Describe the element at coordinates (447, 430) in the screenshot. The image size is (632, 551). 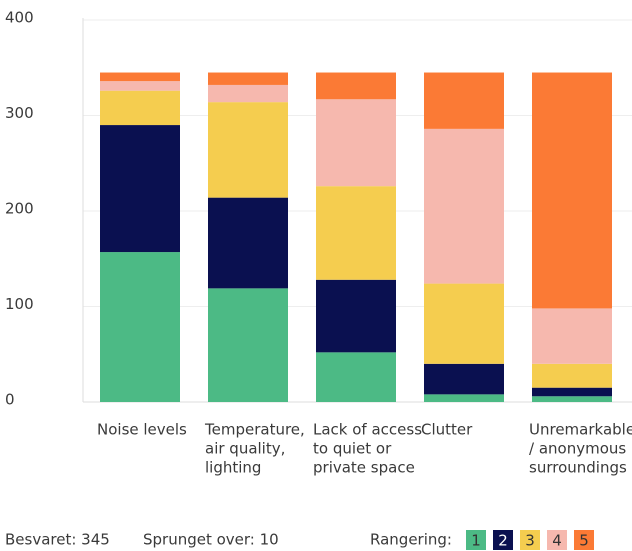
I see `x-tick-label: Clutter` at that location.